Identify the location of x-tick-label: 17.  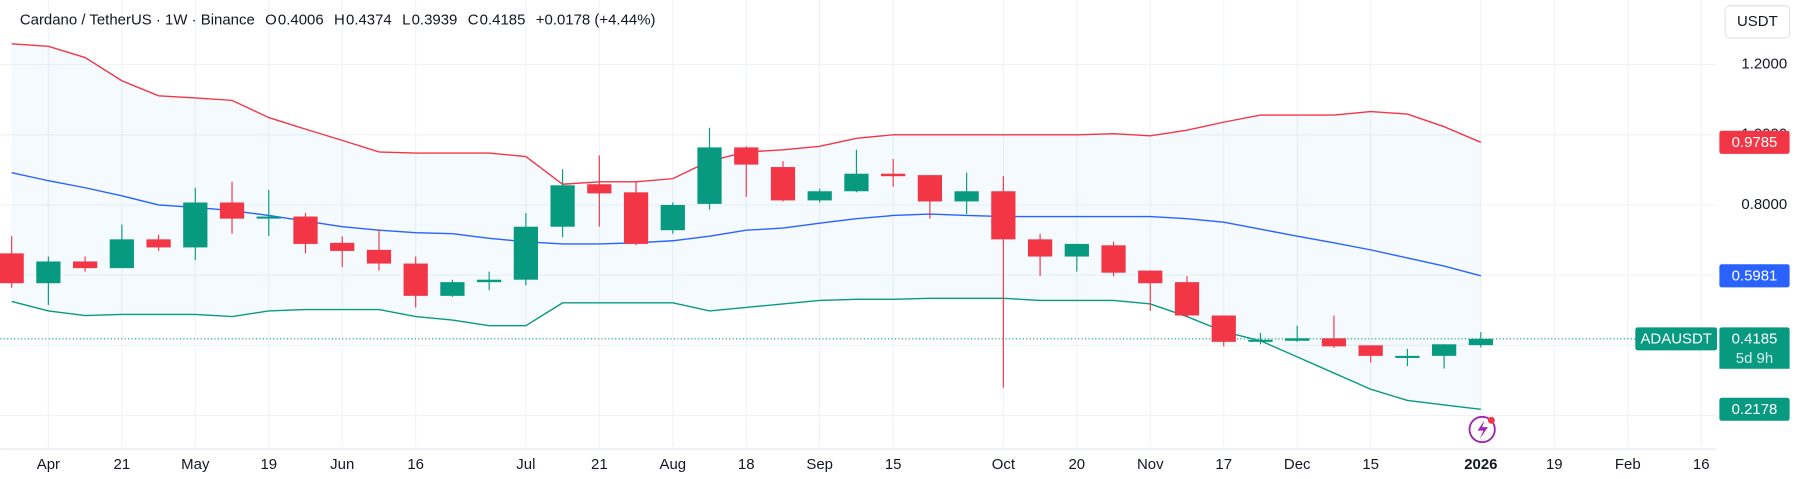
(1223, 464).